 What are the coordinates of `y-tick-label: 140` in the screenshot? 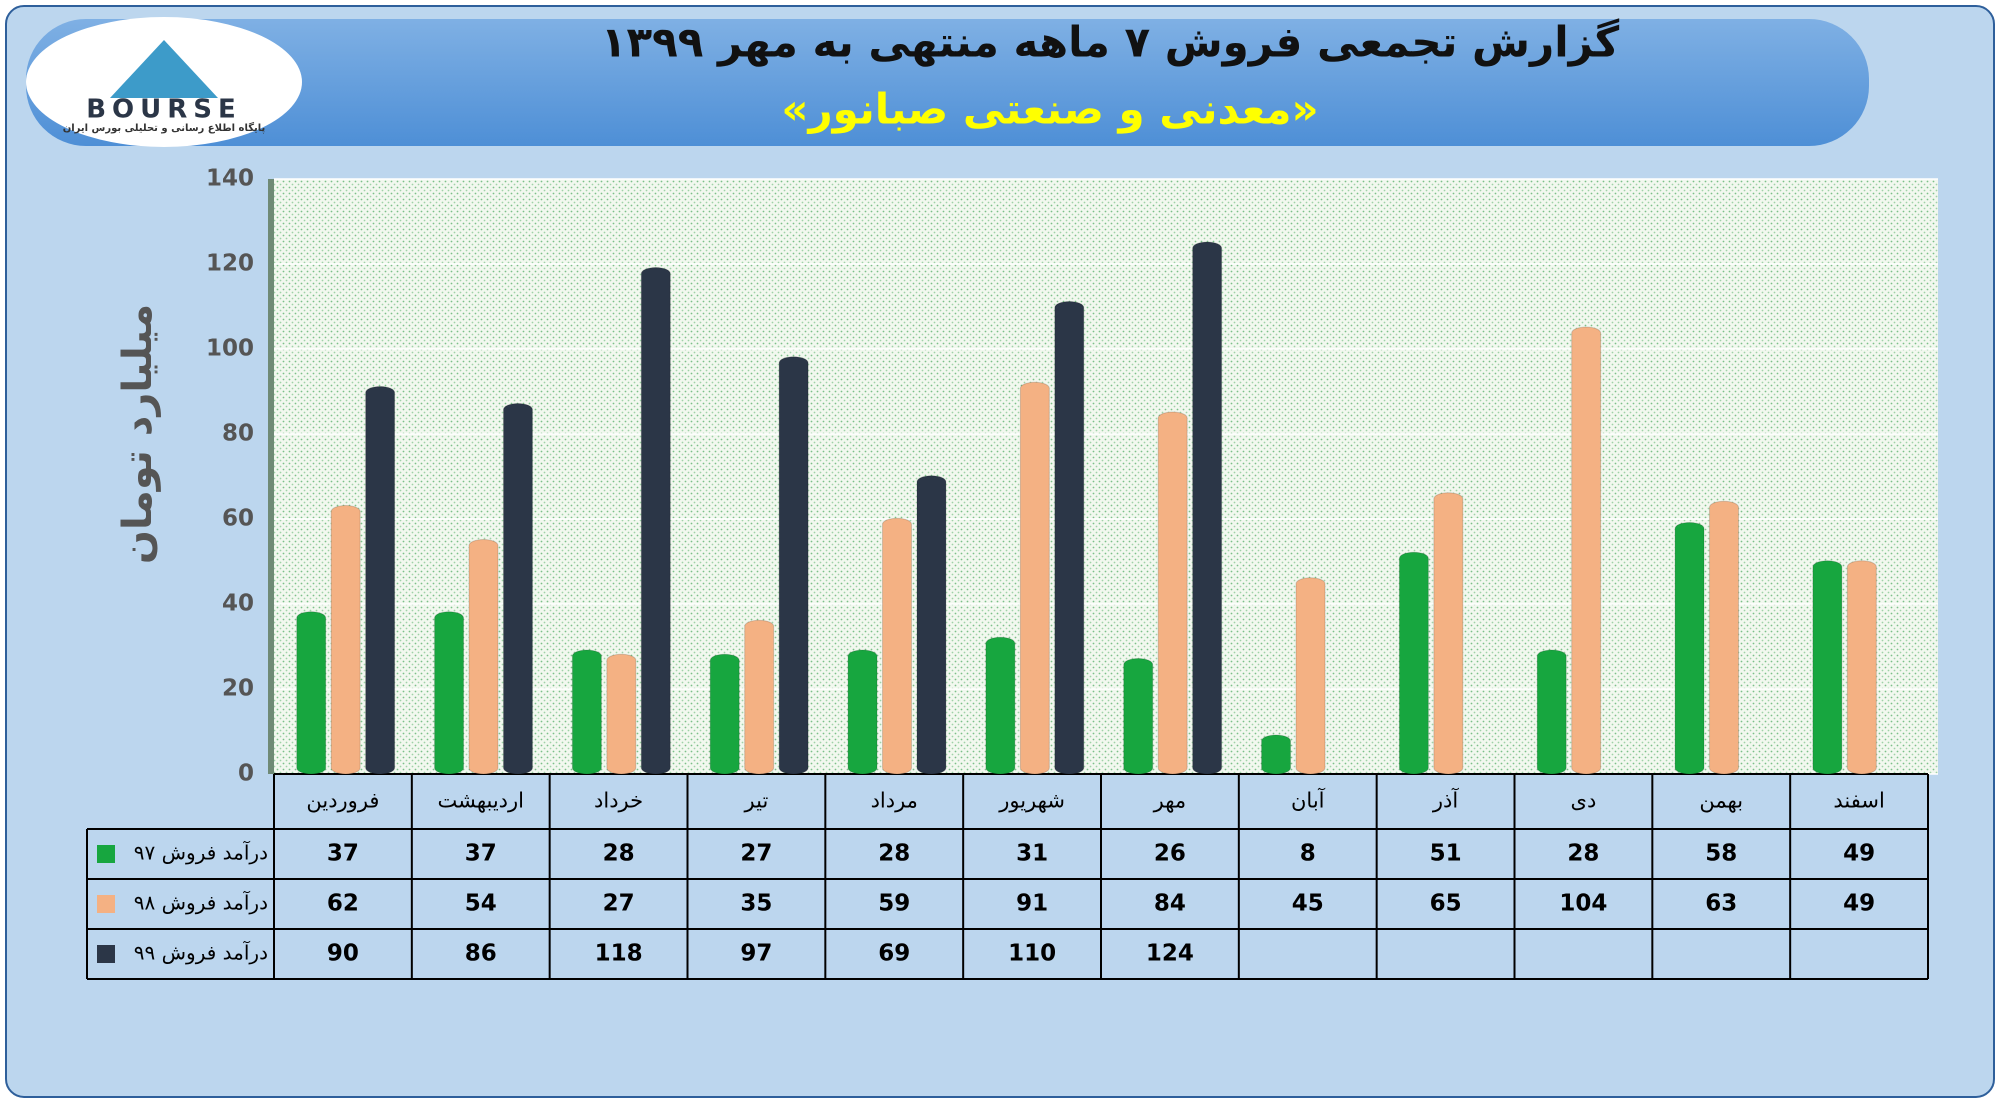 It's located at (230, 179).